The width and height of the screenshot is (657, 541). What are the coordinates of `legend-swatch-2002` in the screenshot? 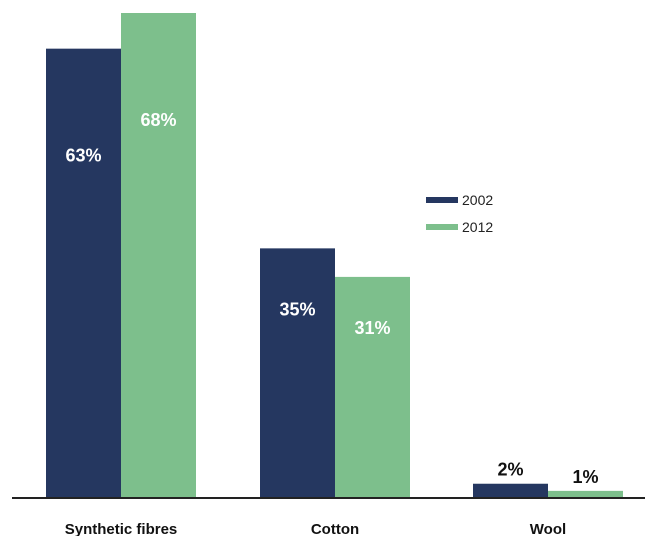 It's located at (442, 200).